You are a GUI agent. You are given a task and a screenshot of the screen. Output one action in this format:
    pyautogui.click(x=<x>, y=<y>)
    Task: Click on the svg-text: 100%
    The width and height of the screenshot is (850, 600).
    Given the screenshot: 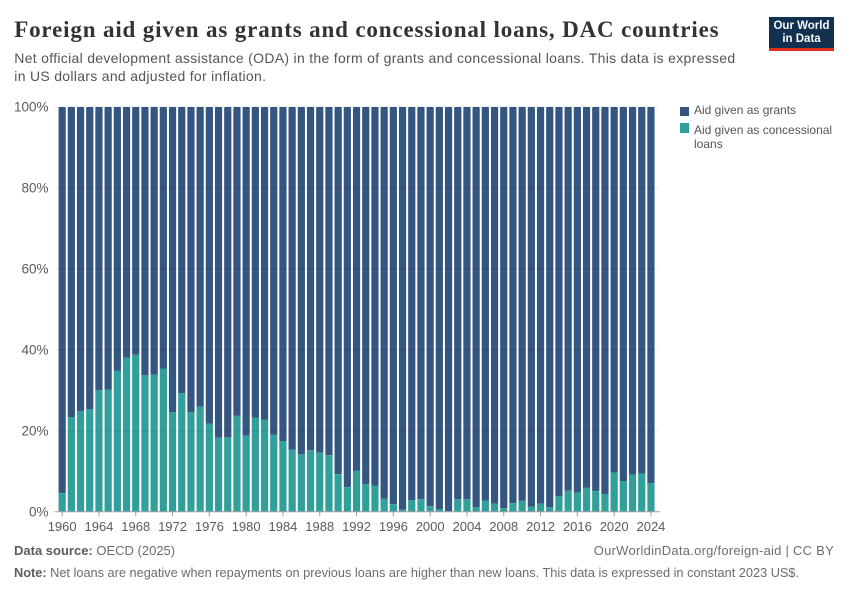 What is the action you would take?
    pyautogui.click(x=31, y=107)
    